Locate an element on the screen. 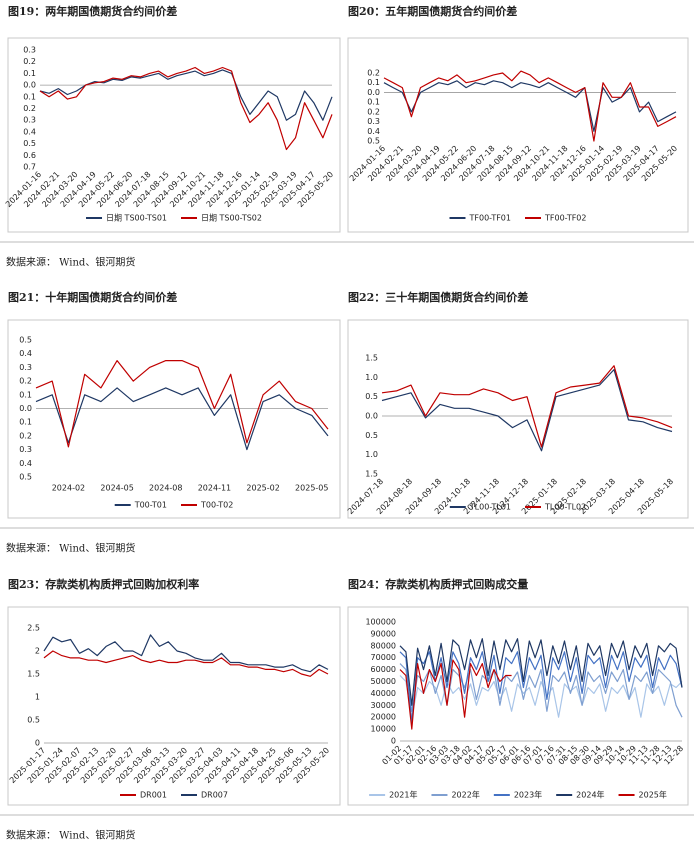 The image size is (694, 847). y-tick-label: 40000 is located at coordinates (383, 693).